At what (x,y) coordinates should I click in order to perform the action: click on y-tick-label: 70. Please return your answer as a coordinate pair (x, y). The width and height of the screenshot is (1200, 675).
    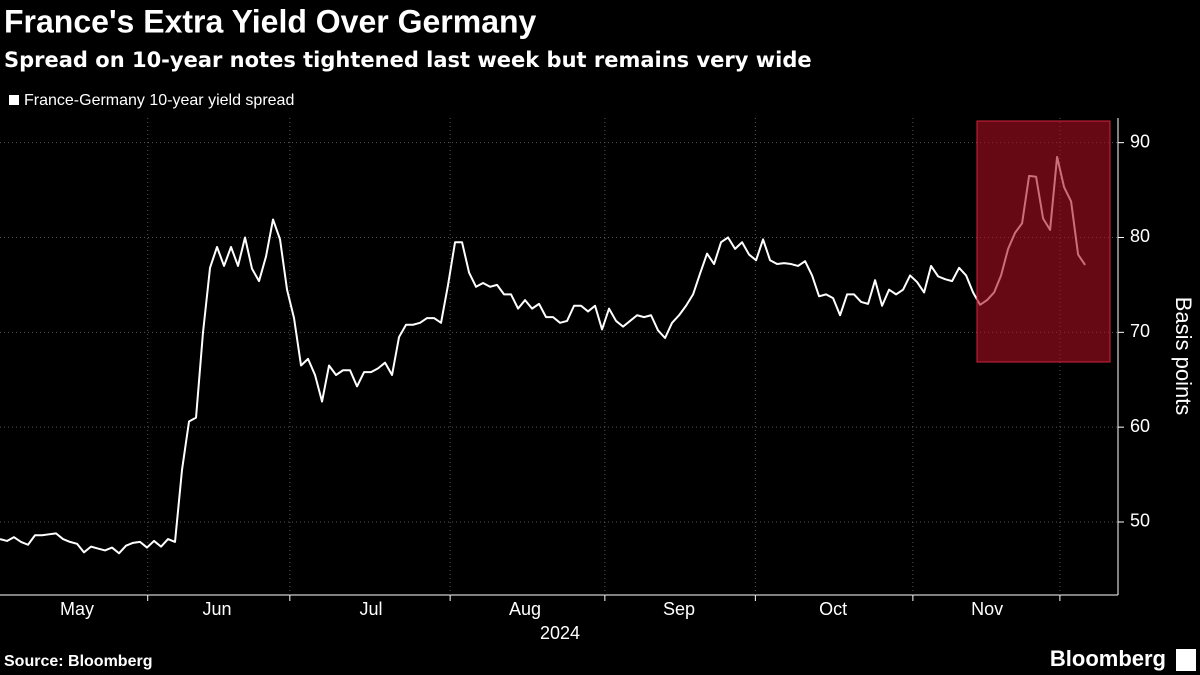
    Looking at the image, I should click on (1140, 331).